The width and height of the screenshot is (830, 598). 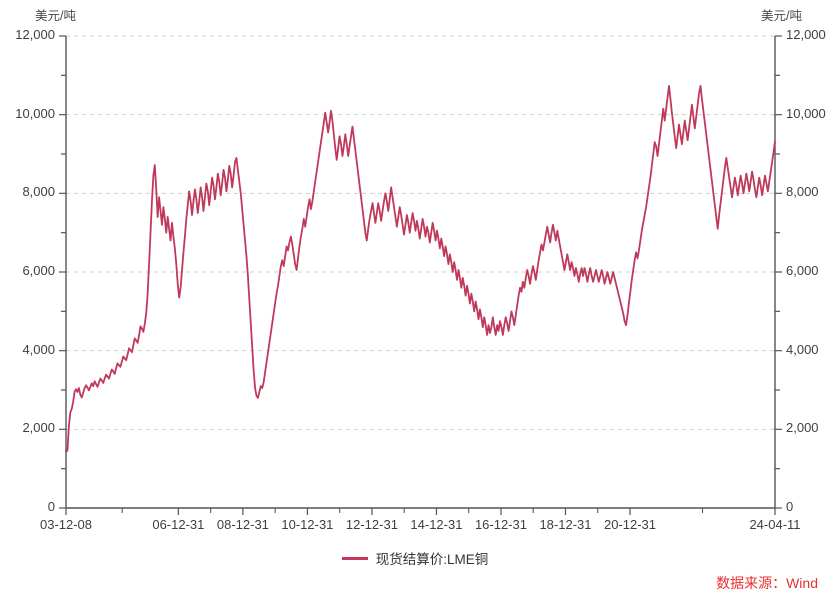 What do you see at coordinates (307, 524) in the screenshot?
I see `x-axis-tick-label: 10-12-31` at bounding box center [307, 524].